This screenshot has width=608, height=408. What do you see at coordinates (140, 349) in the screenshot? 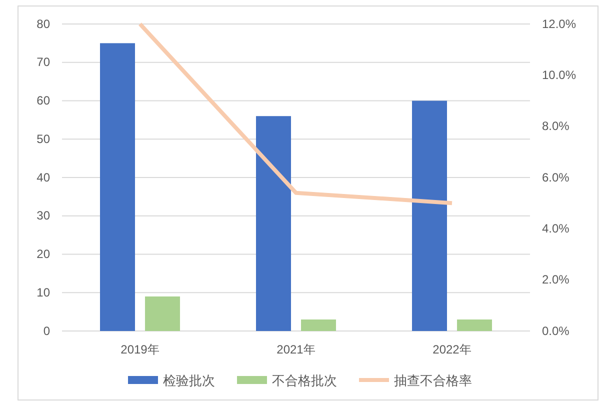
I see `x-tick-label: 2019年` at bounding box center [140, 349].